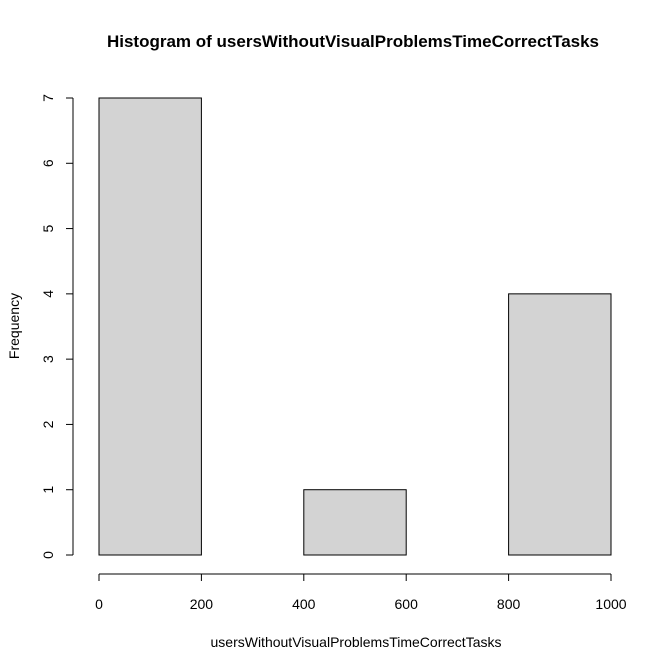  Describe the element at coordinates (610, 604) in the screenshot. I see `x-tick-label: 1000` at that location.